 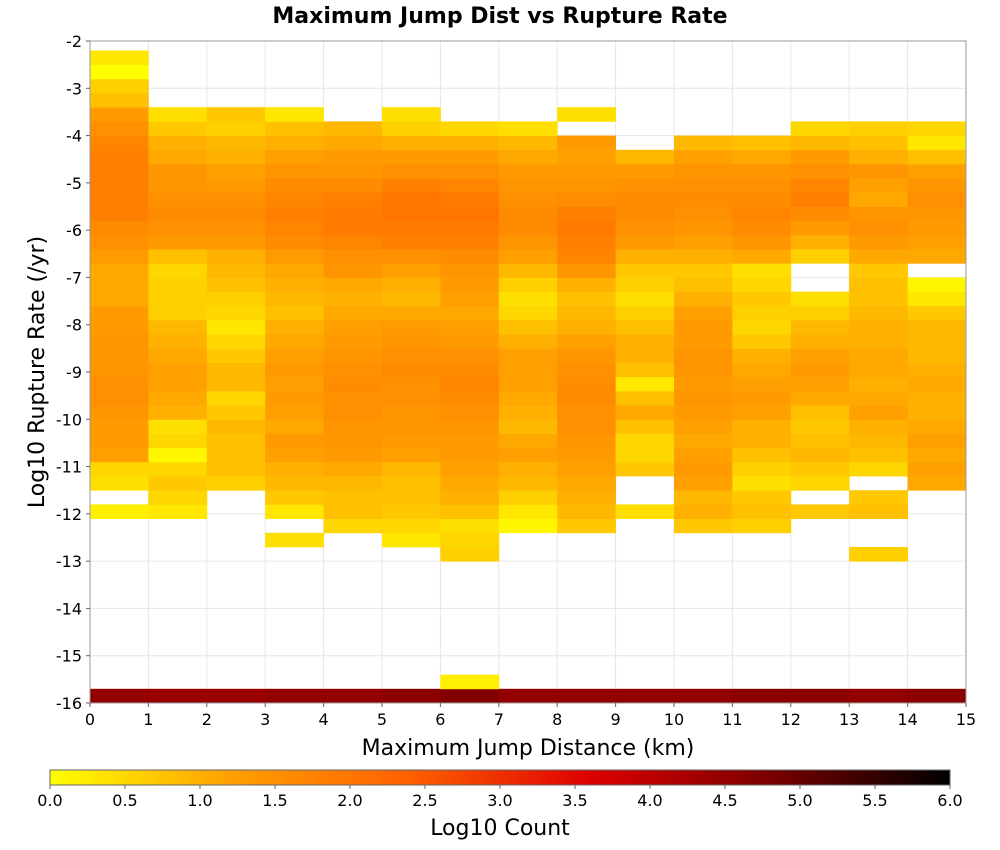 I want to click on y-tick-label: -8, so click(x=74, y=325).